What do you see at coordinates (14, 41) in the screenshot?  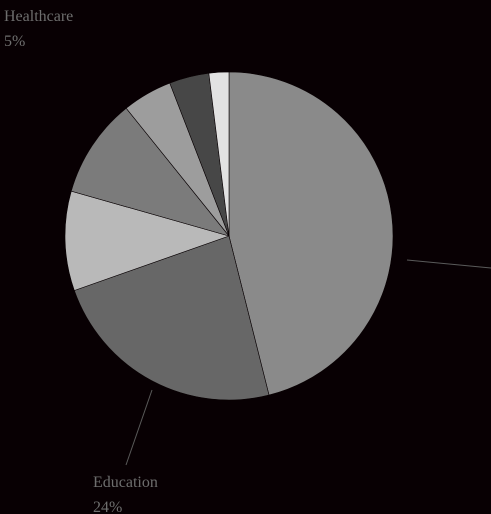 I see `label-healthcare-percent: 5%` at bounding box center [14, 41].